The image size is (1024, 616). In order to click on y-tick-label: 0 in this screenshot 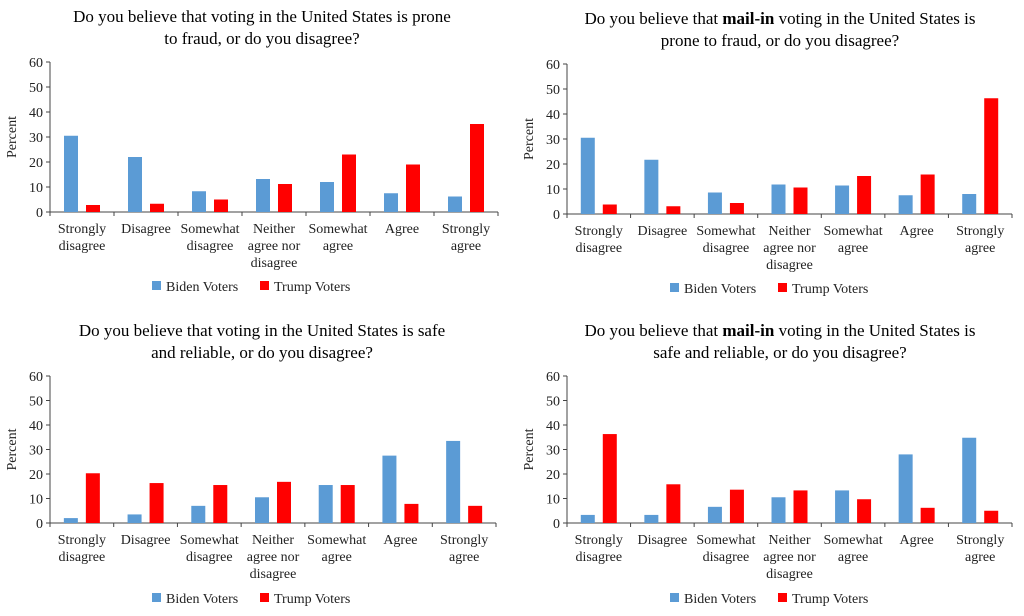, I will do `click(39, 213)`.